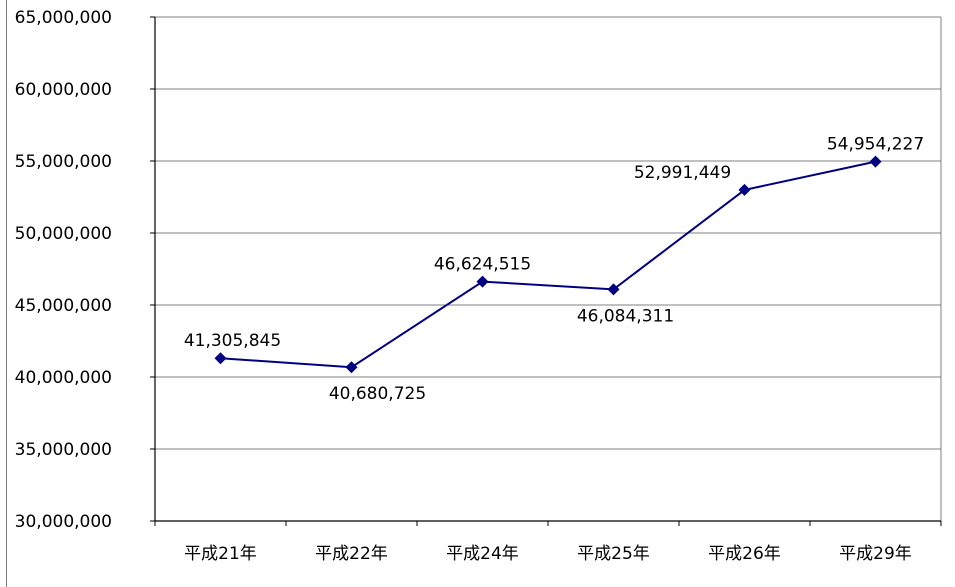 The height and width of the screenshot is (587, 955). Describe the element at coordinates (875, 145) in the screenshot. I see `data-label: 54,954,227` at that location.